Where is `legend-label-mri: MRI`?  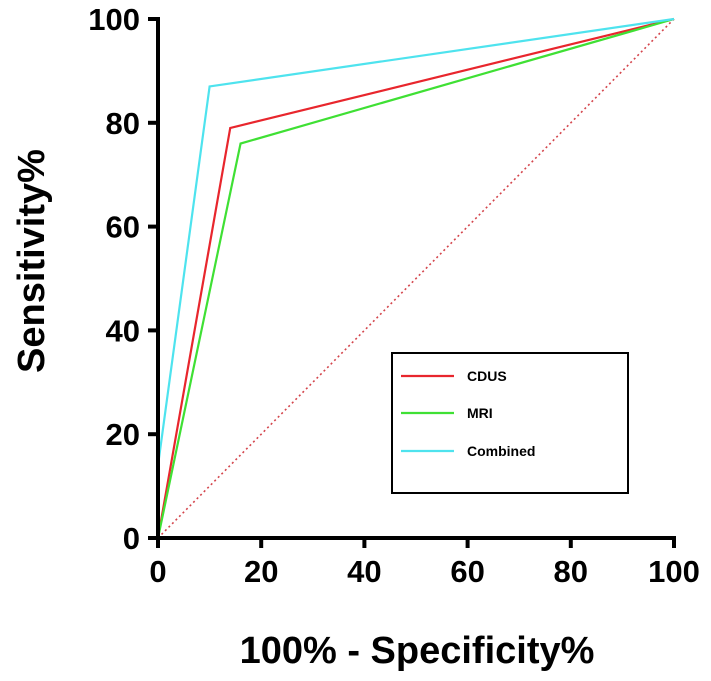
legend-label-mri: MRI is located at coordinates (480, 413).